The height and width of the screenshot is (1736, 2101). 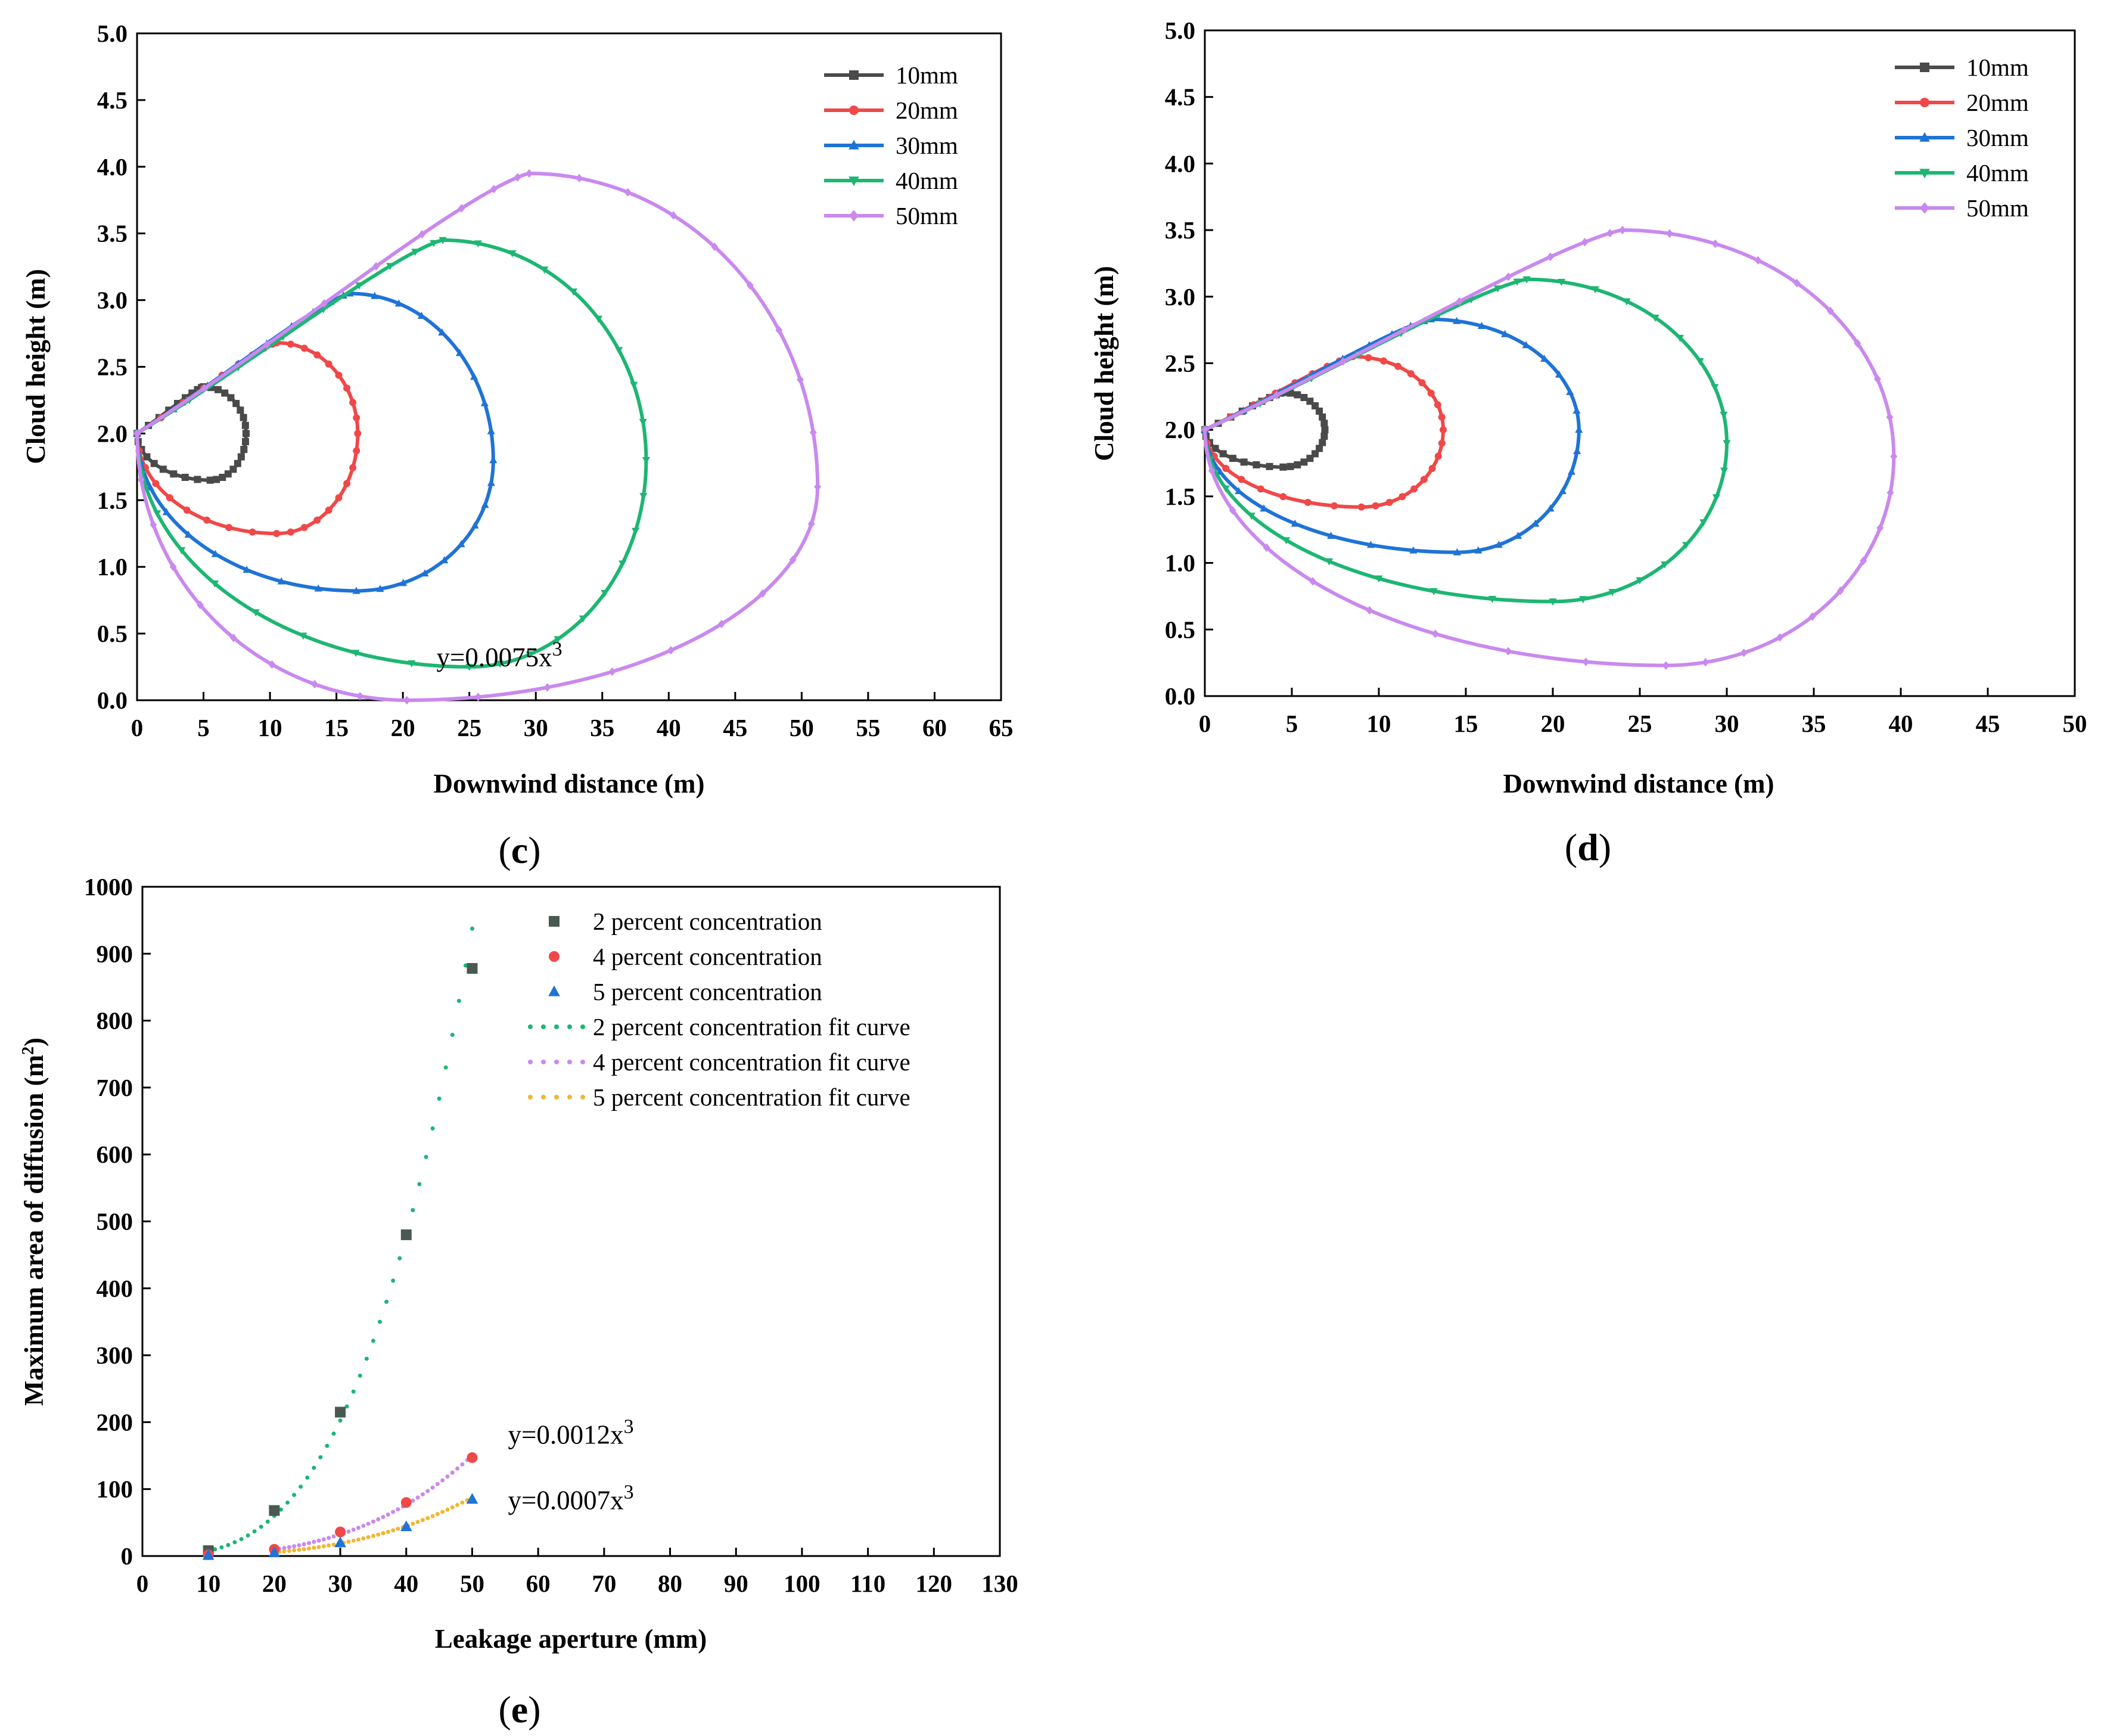 I want to click on x-tick-label: 80, so click(x=670, y=1584).